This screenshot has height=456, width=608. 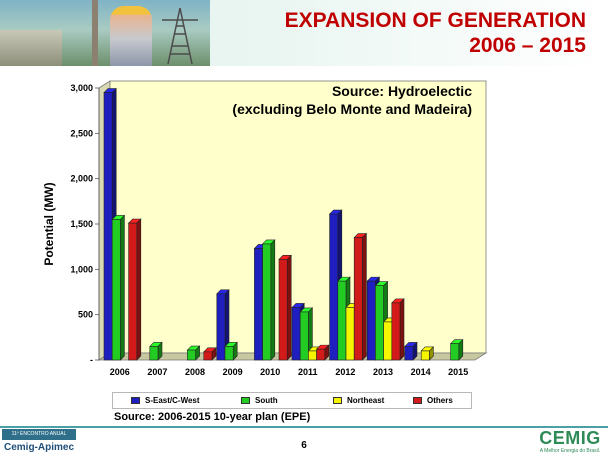 What do you see at coordinates (131, 36) in the screenshot?
I see `lineworker-image` at bounding box center [131, 36].